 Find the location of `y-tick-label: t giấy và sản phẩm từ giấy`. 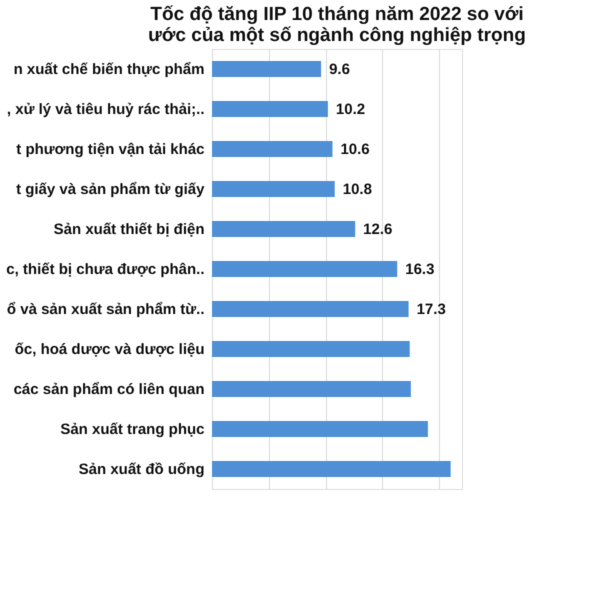

y-tick-label: t giấy và sản phẩm từ giấy is located at coordinates (111, 189).